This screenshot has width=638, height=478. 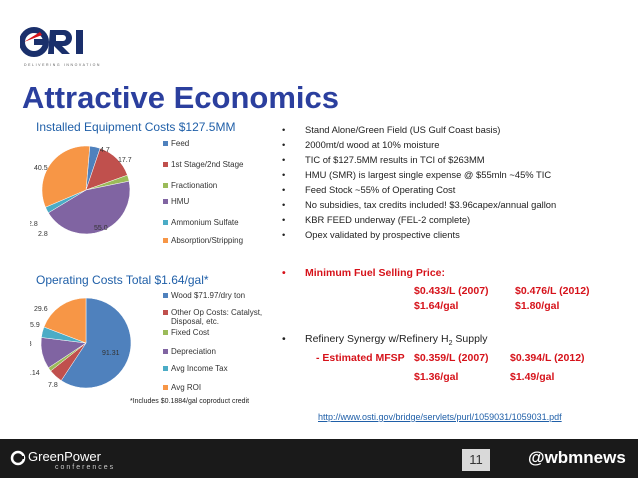 I want to click on legend-item: Fractionation, so click(x=190, y=185).